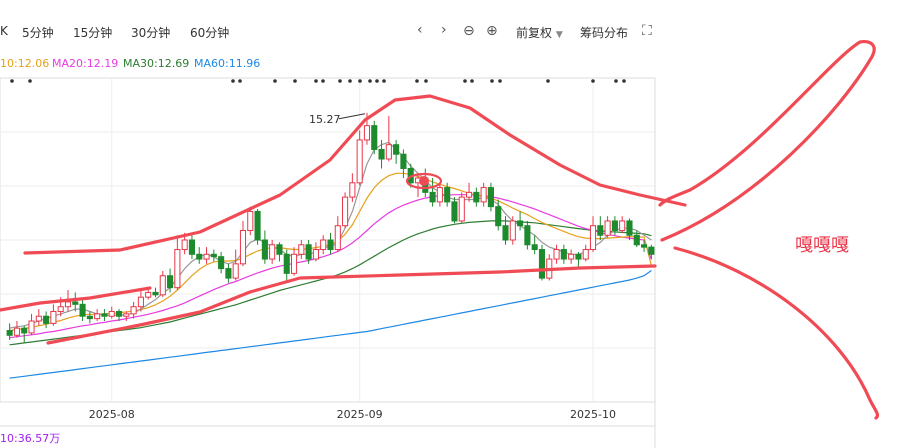 This screenshot has width=905, height=448. I want to click on legend-ma60: MA60:11.96, so click(227, 63).